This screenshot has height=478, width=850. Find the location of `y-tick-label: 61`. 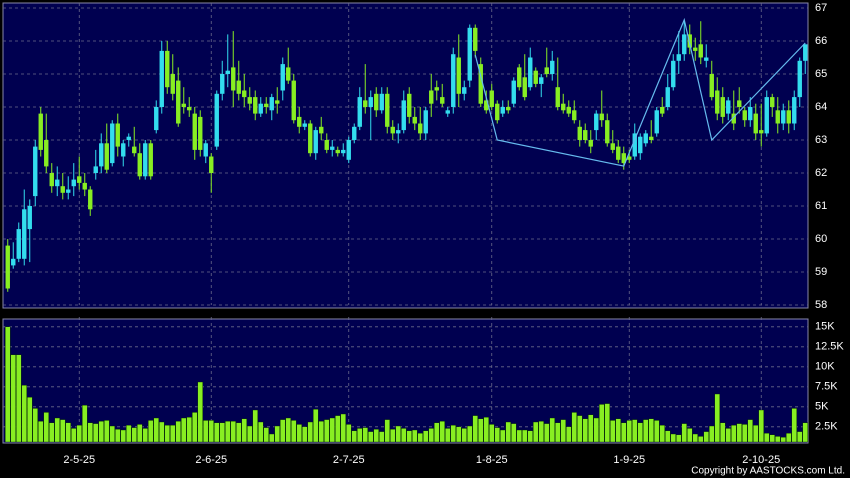

y-tick-label: 61 is located at coordinates (821, 206).